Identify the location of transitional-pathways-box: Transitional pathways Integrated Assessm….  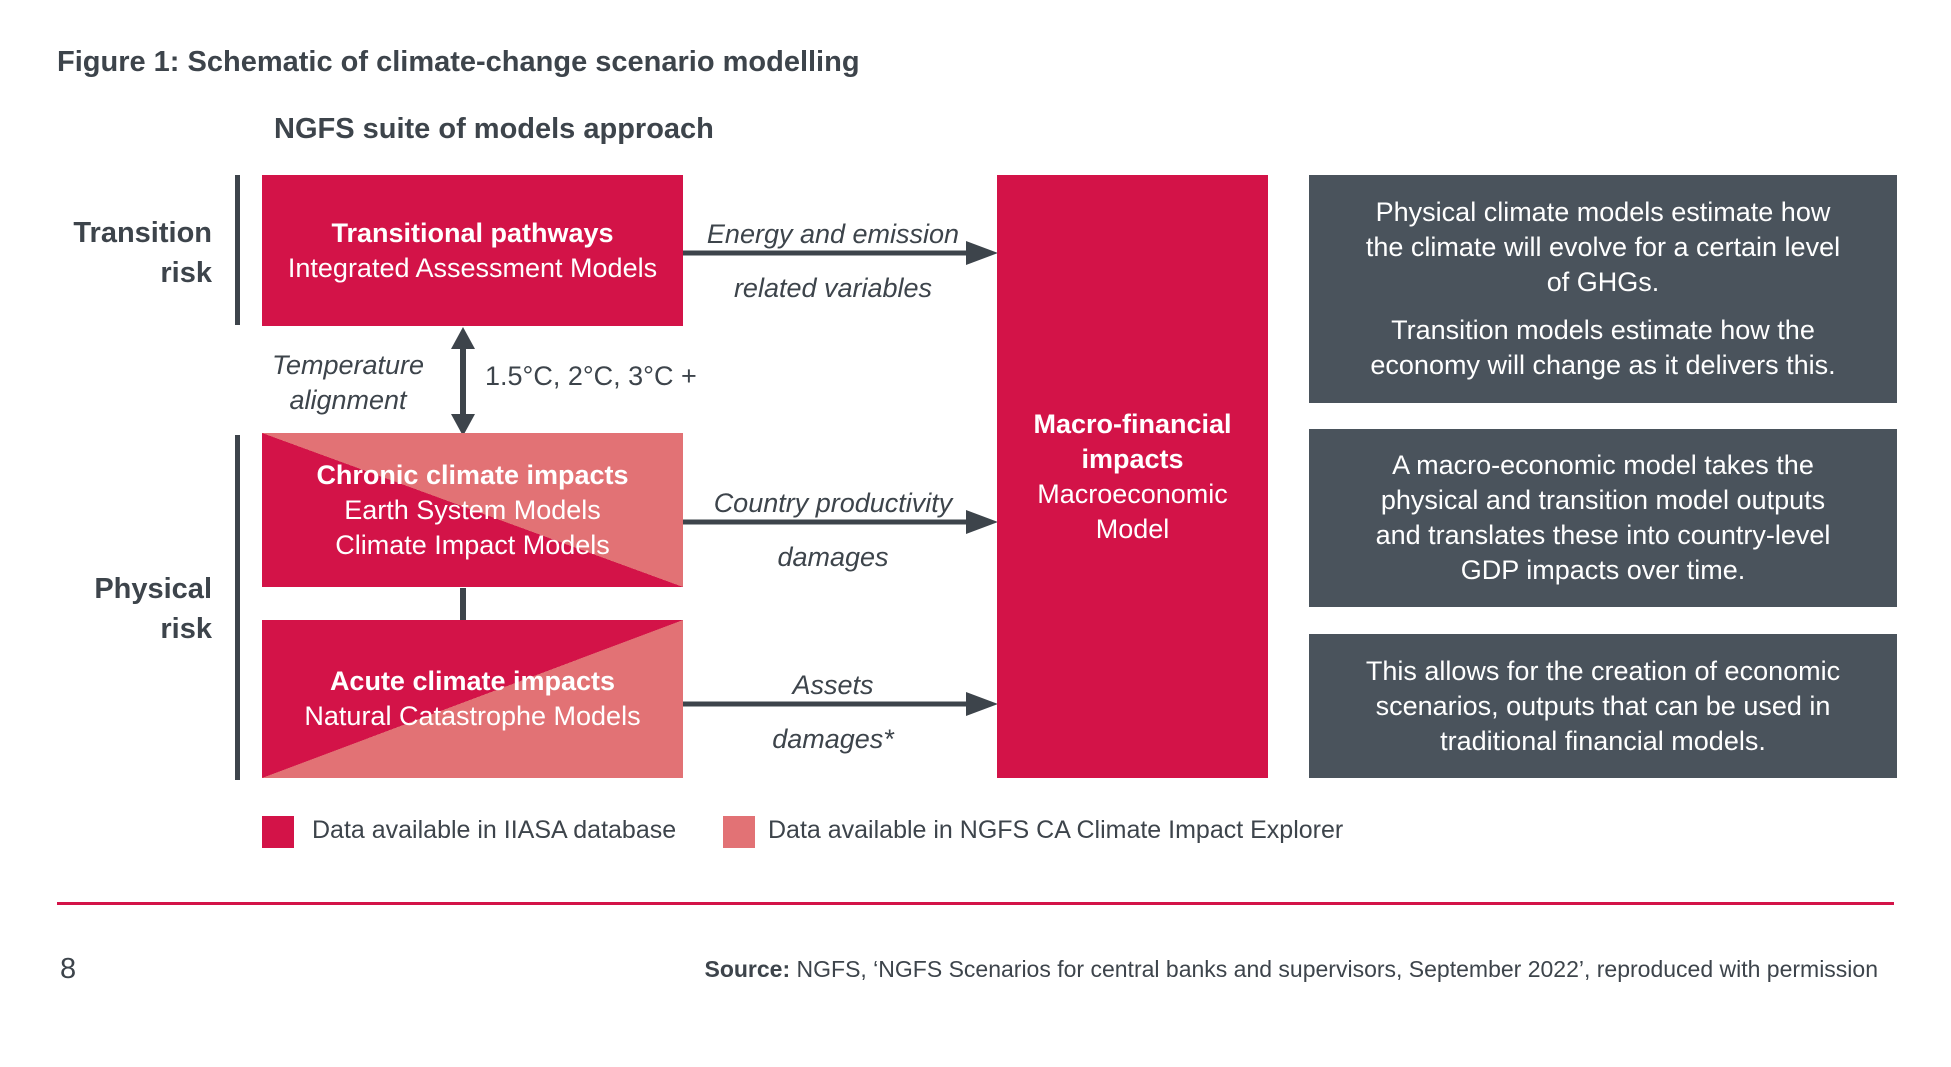
(472, 250).